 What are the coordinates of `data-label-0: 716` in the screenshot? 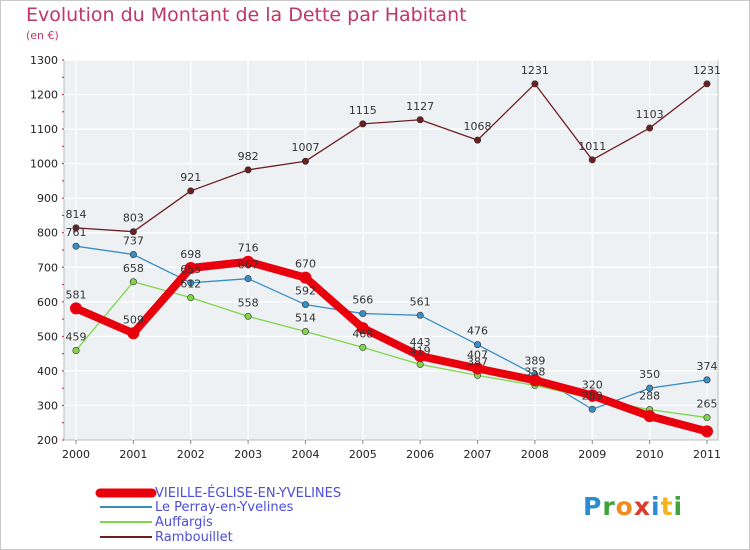 It's located at (248, 248).